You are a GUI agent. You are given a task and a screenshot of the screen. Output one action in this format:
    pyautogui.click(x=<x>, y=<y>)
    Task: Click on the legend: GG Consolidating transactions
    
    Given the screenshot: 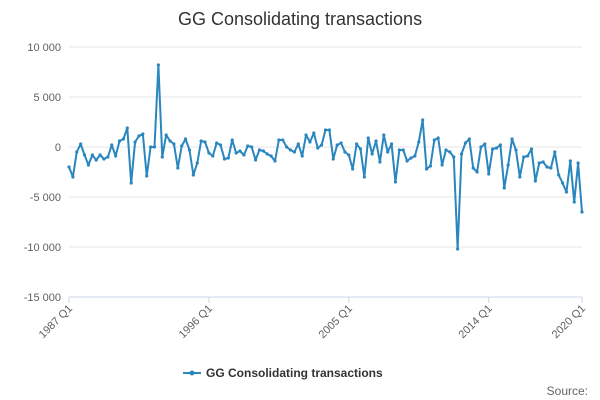 What is the action you would take?
    pyautogui.click(x=283, y=373)
    